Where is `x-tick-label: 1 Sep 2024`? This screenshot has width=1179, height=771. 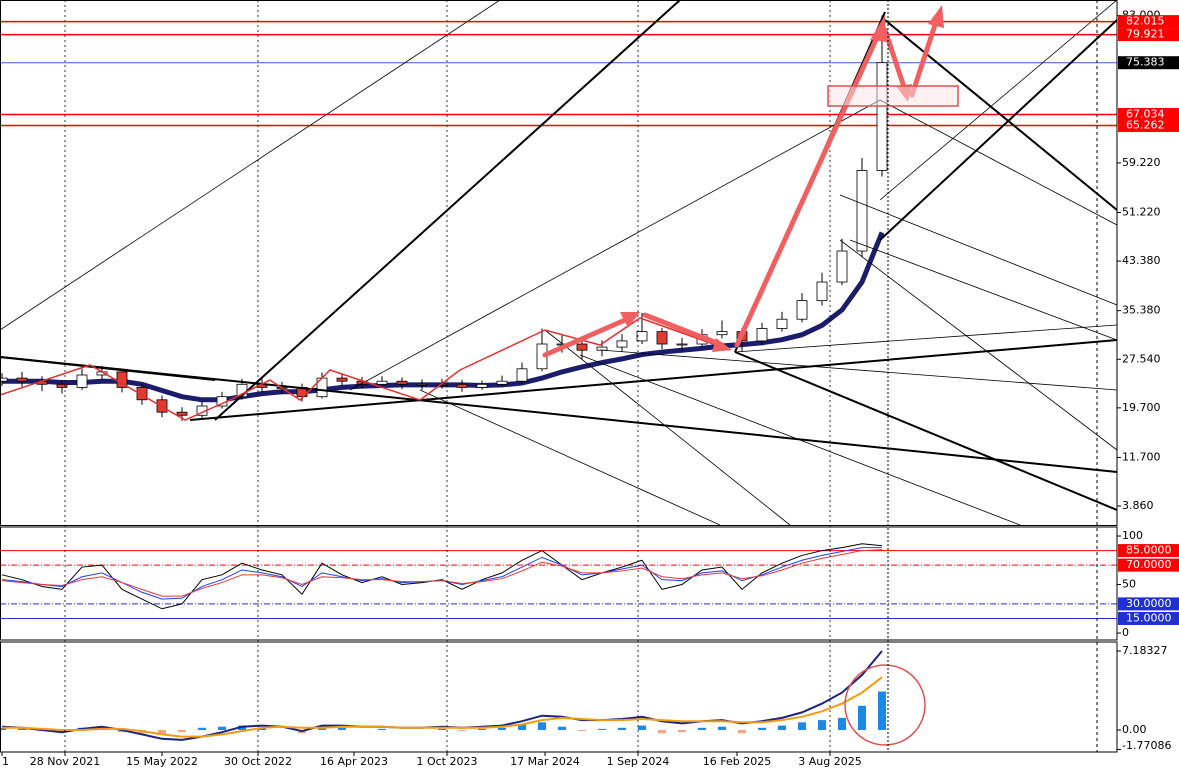
x-tick-label: 1 Sep 2024 is located at coordinates (638, 761).